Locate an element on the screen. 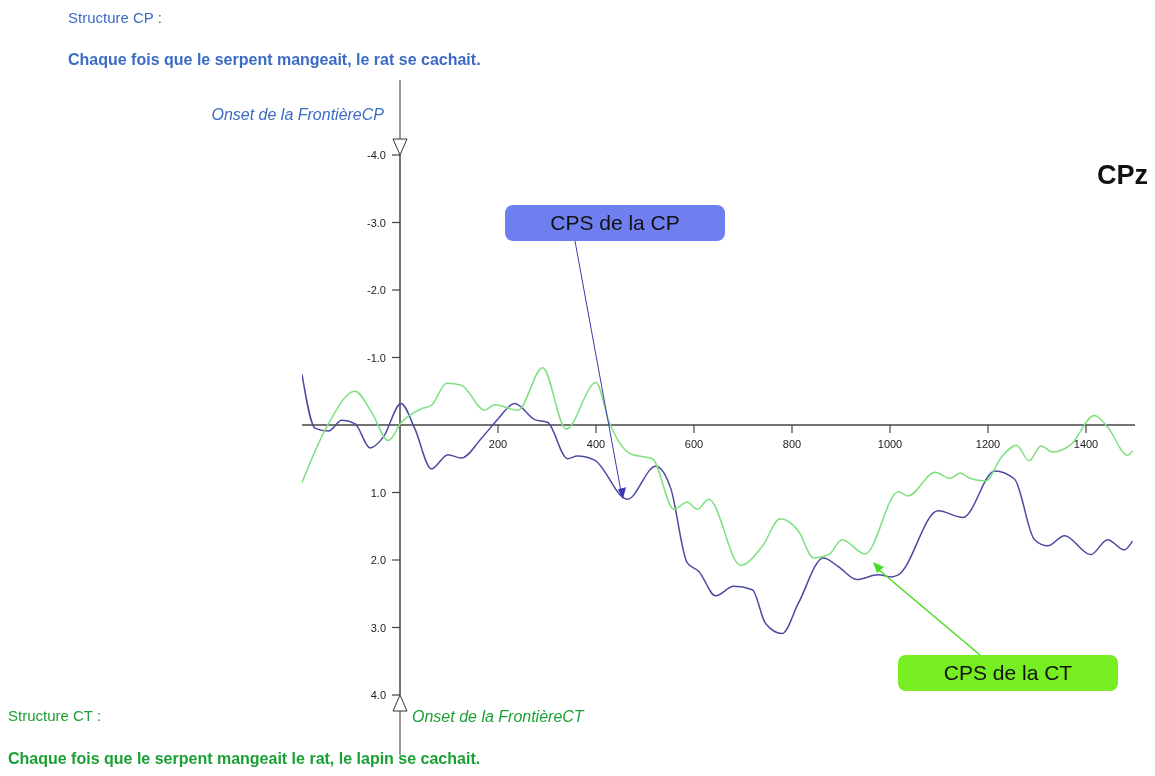  text: Chaque fois que le serpent mangeait, le rat se cachait. is located at coordinates (274, 59).